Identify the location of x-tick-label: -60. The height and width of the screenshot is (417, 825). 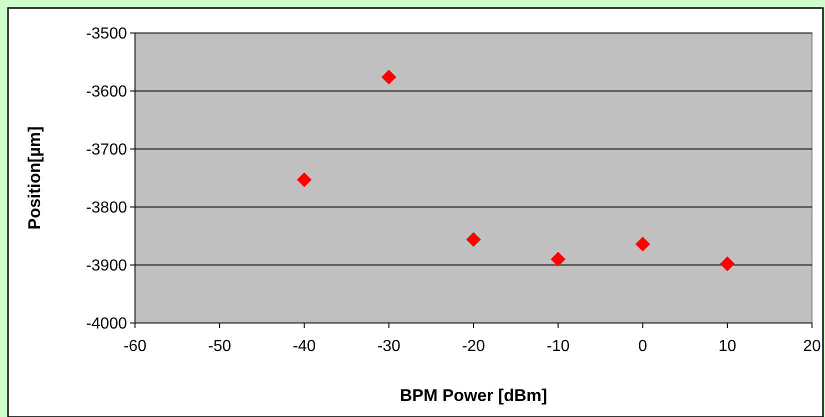
(135, 346).